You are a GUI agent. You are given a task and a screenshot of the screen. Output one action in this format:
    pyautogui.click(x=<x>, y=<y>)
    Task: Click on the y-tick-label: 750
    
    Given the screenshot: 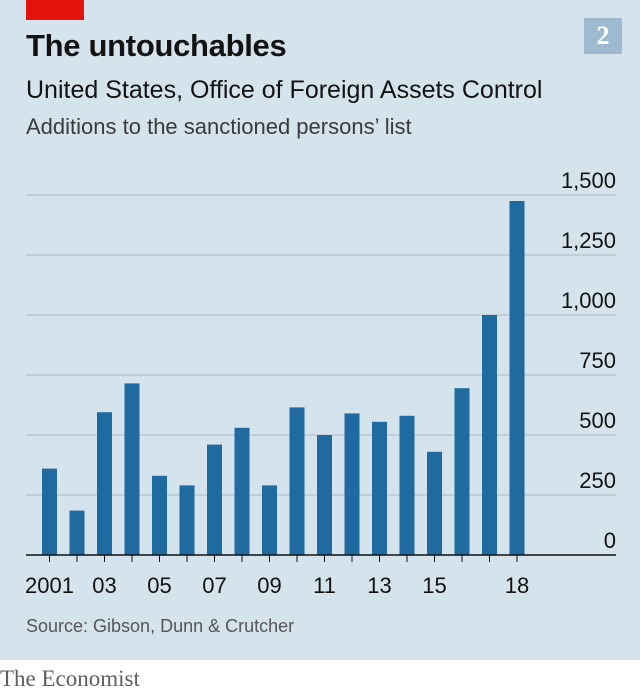 What is the action you would take?
    pyautogui.click(x=597, y=360)
    